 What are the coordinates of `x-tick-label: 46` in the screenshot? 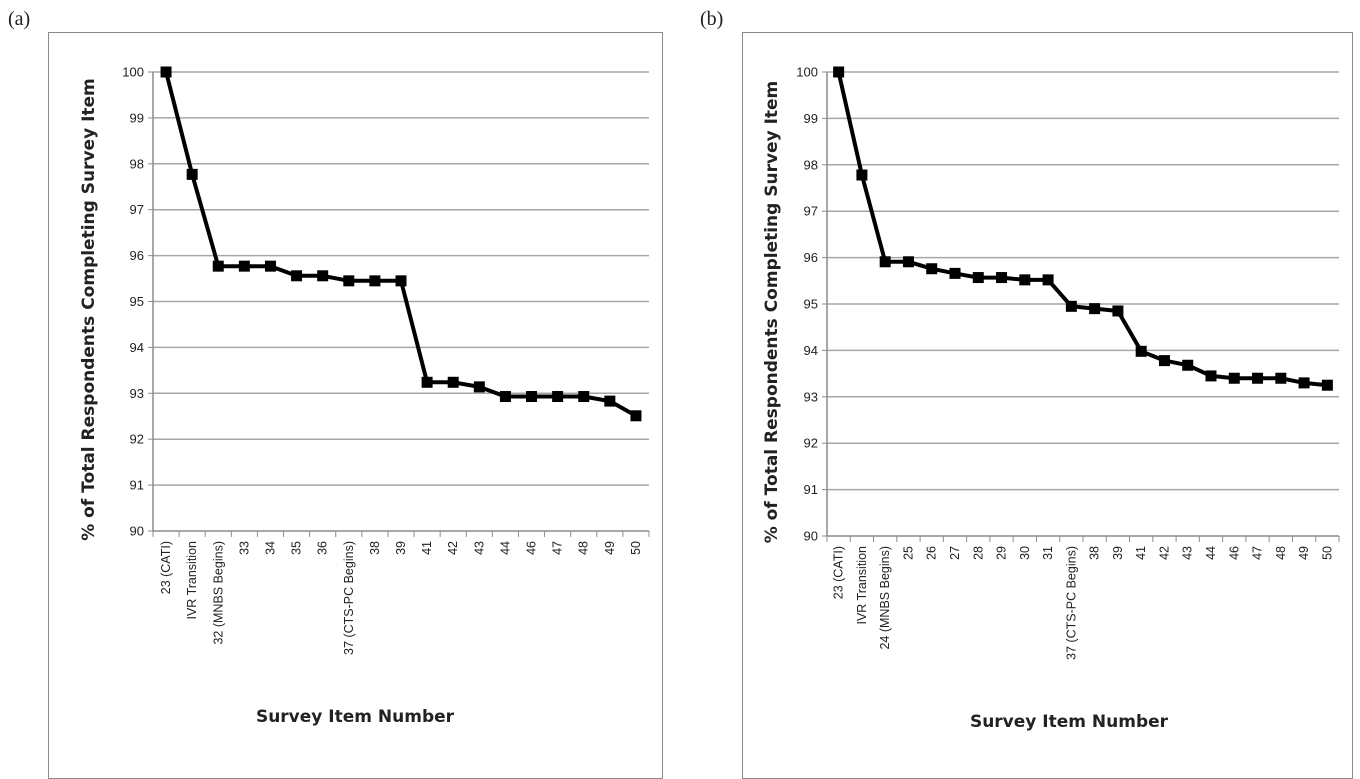 It's located at (532, 548).